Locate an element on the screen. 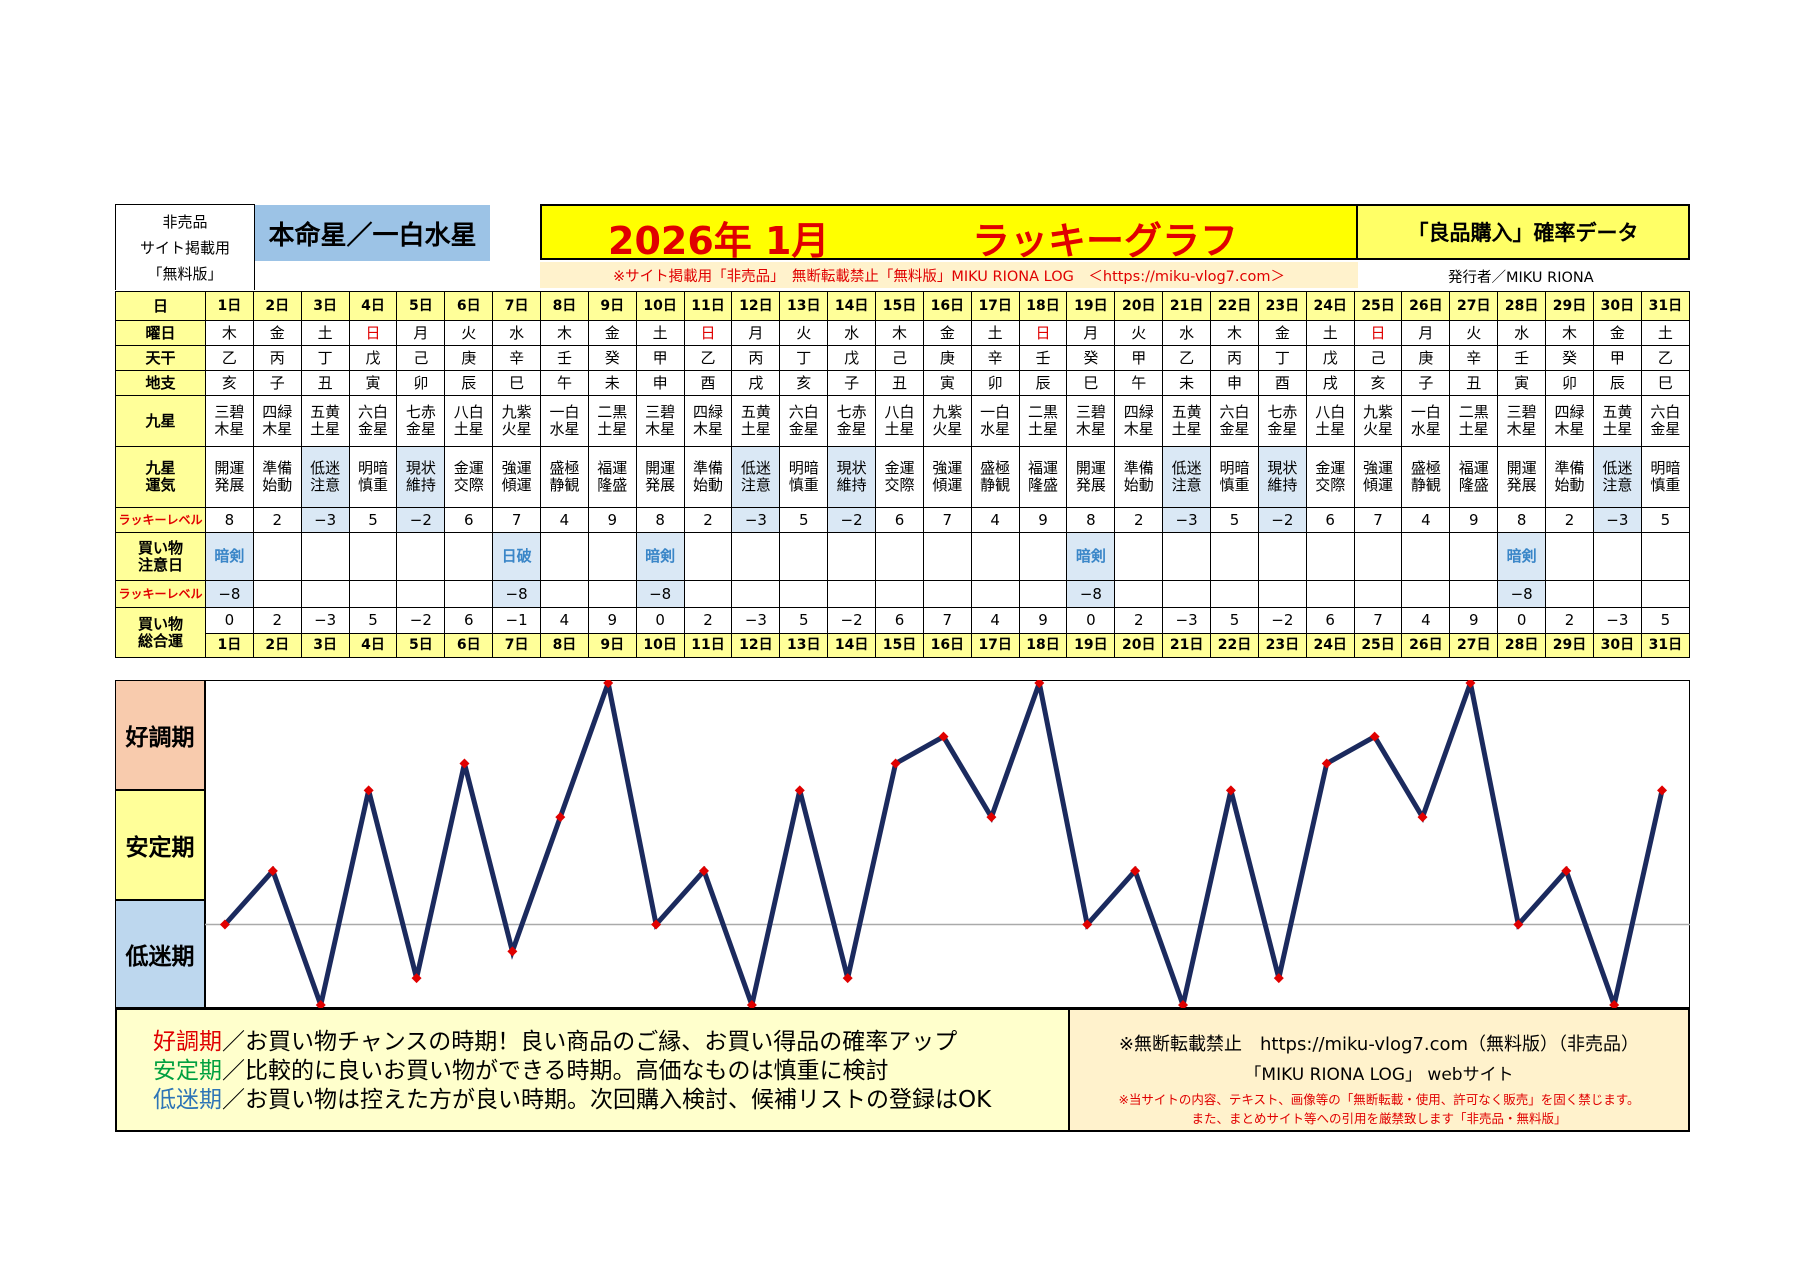  unki-cell: 開運 発展 is located at coordinates (1091, 477).